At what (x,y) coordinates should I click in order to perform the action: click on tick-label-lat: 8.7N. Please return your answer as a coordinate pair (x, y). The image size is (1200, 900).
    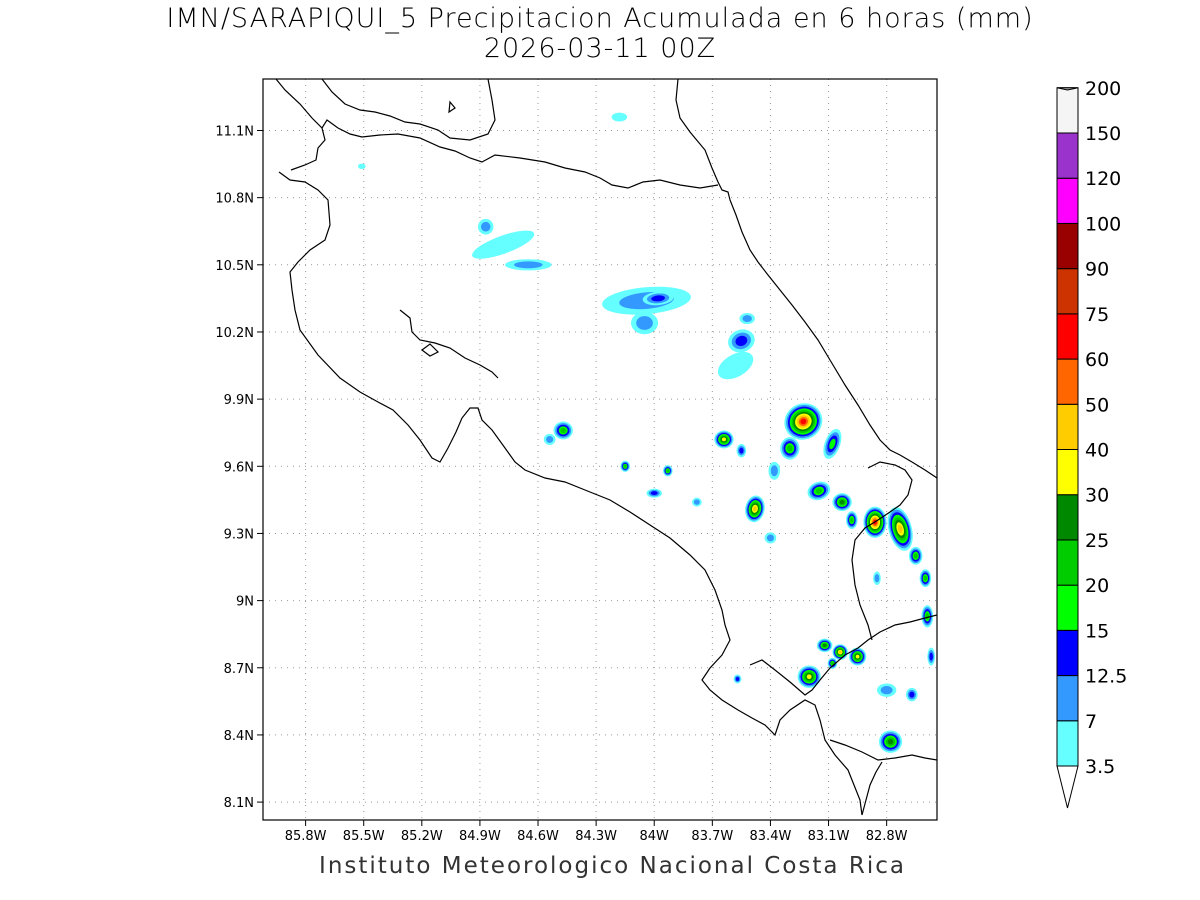
    Looking at the image, I should click on (239, 669).